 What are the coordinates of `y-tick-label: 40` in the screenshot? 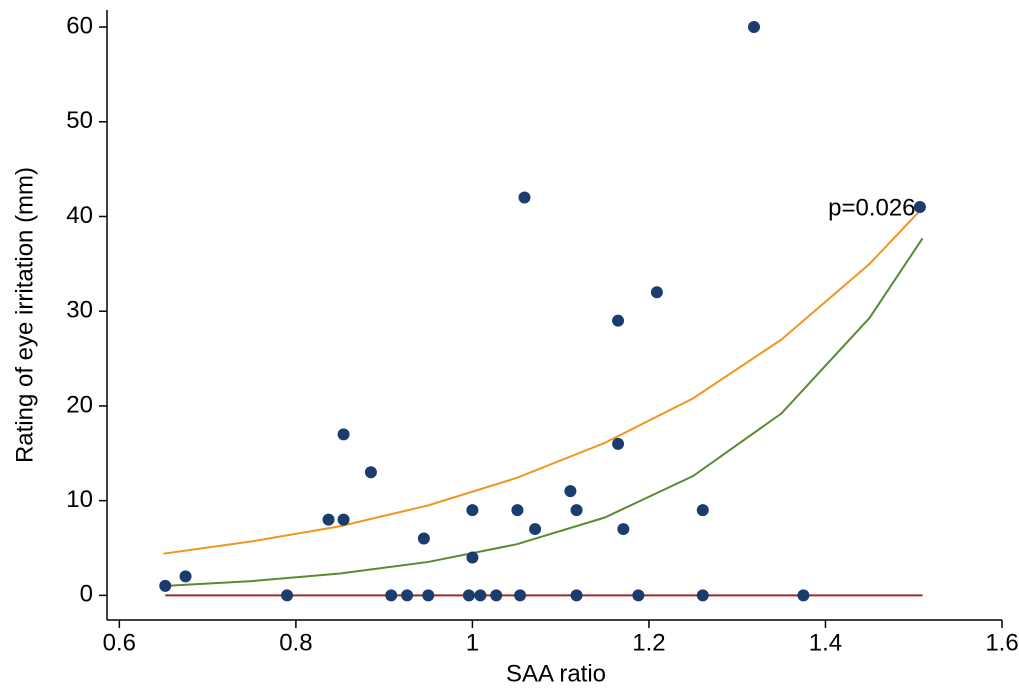 It's located at (79, 215).